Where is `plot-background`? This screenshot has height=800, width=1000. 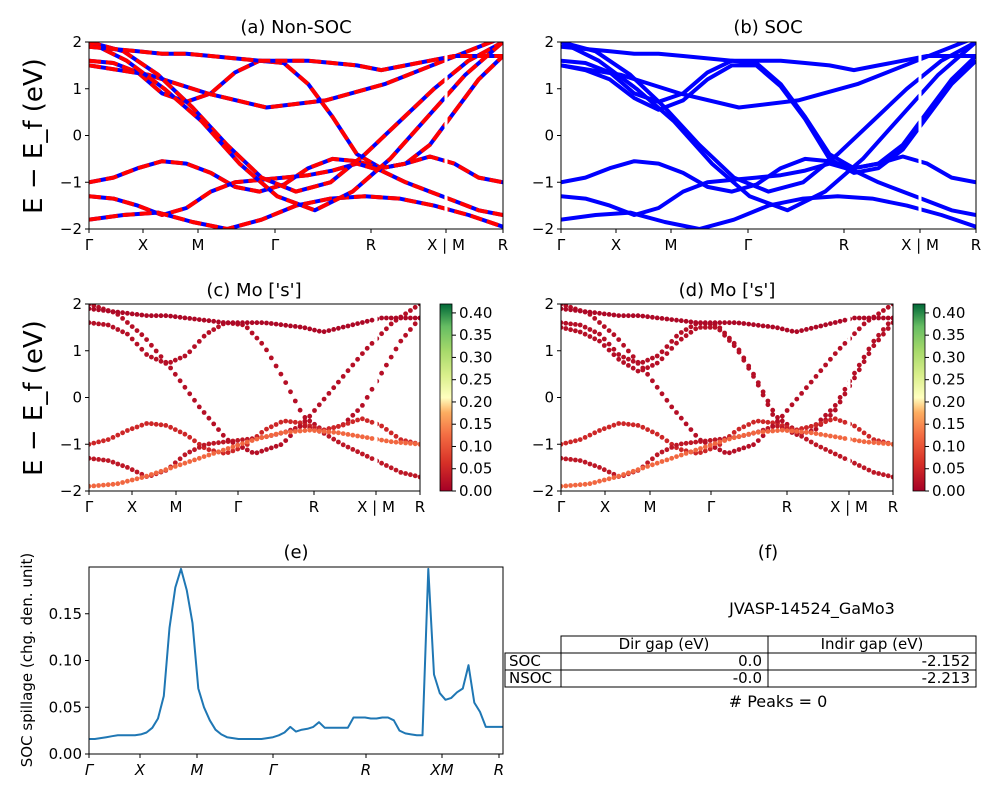
plot-background is located at coordinates (727, 397).